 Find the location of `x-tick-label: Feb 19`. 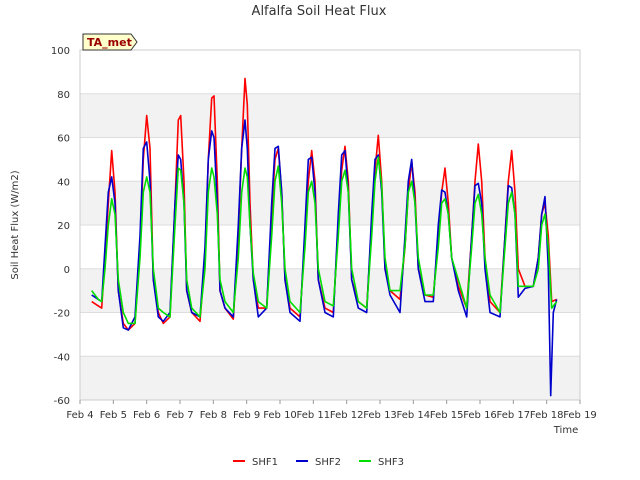

x-tick-label: Feb 19 is located at coordinates (580, 415).